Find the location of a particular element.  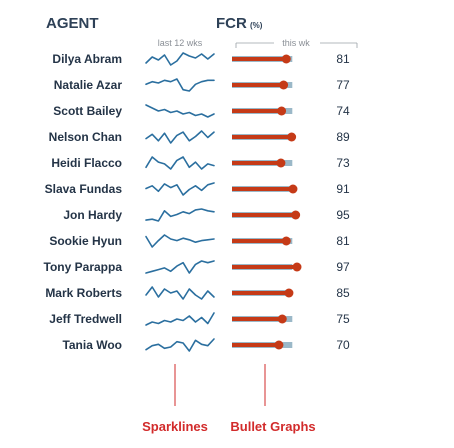

agent-row: Heidi Flacco 73 is located at coordinates (200, 163).